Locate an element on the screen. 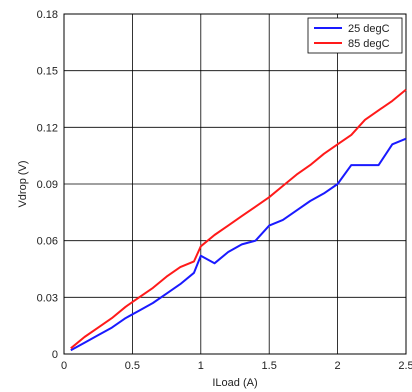  x-tick-label: 1 is located at coordinates (201, 366).